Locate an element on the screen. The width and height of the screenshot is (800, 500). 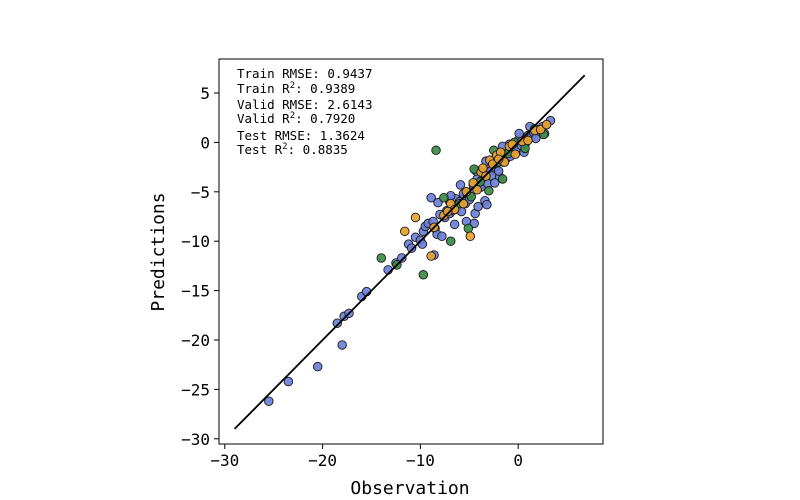
x-tick-label-3: 0 is located at coordinates (518, 460).